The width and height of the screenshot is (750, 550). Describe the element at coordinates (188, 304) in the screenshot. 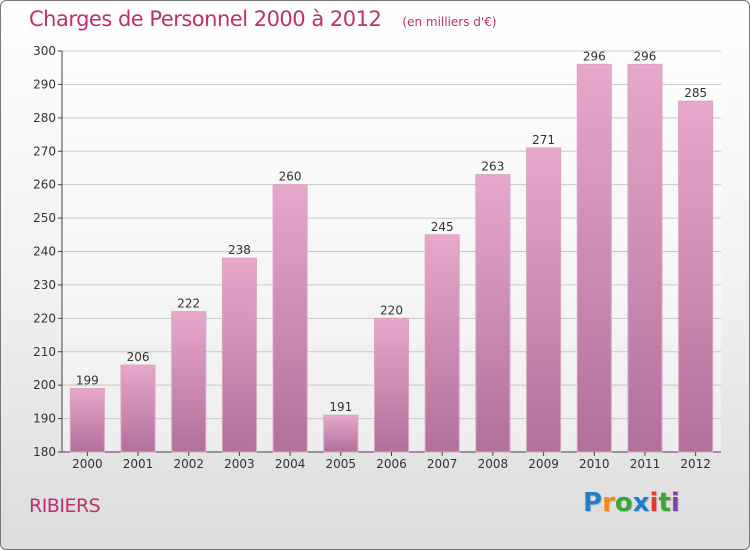

I see `data-label: 222` at that location.